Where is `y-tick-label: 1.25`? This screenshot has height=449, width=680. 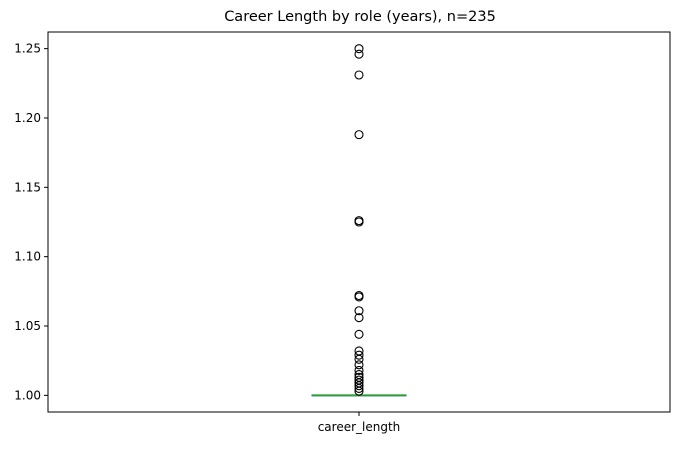
y-tick-label: 1.25 is located at coordinates (27, 49).